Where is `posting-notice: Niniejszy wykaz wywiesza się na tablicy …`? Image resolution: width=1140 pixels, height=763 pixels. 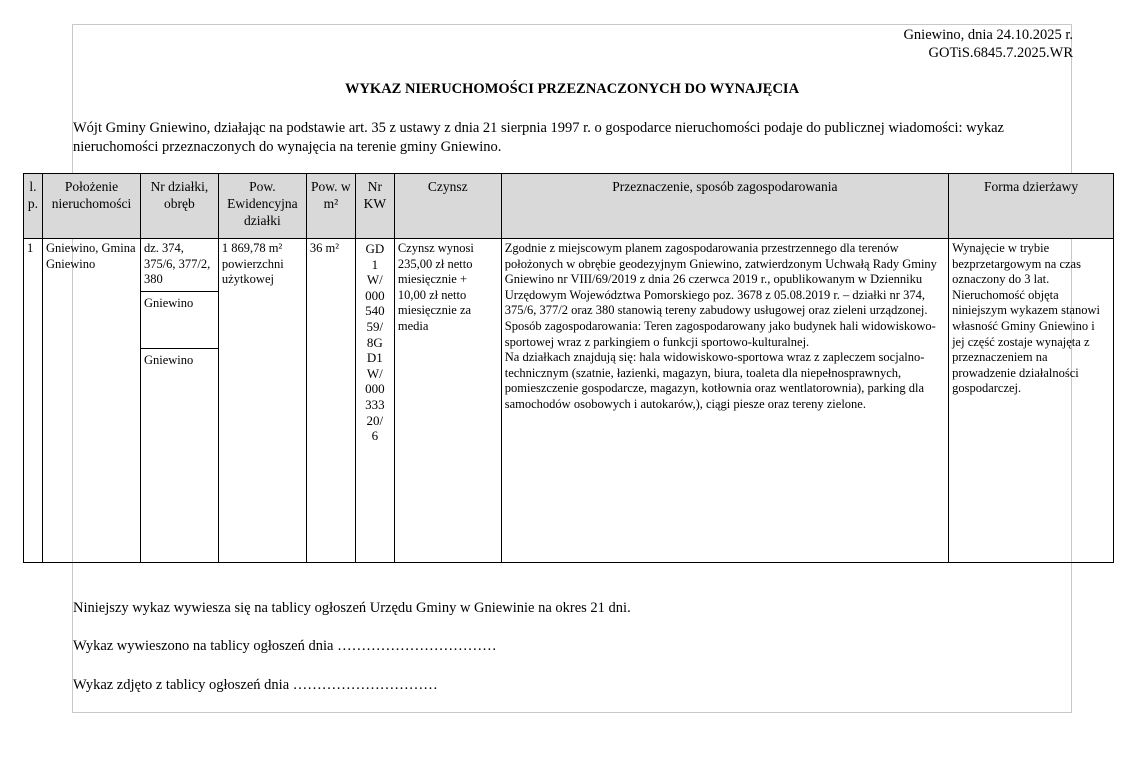
posting-notice: Niniejszy wykaz wywiesza się na tablicy … is located at coordinates (352, 608).